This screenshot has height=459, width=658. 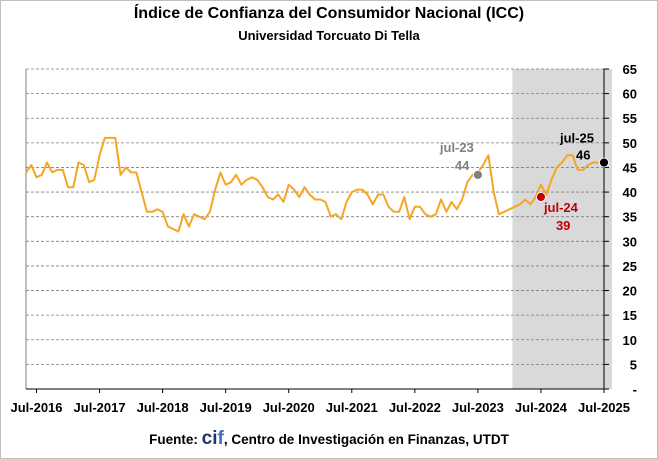 What do you see at coordinates (289, 407) in the screenshot?
I see `x-tick-label: Jul-2020` at bounding box center [289, 407].